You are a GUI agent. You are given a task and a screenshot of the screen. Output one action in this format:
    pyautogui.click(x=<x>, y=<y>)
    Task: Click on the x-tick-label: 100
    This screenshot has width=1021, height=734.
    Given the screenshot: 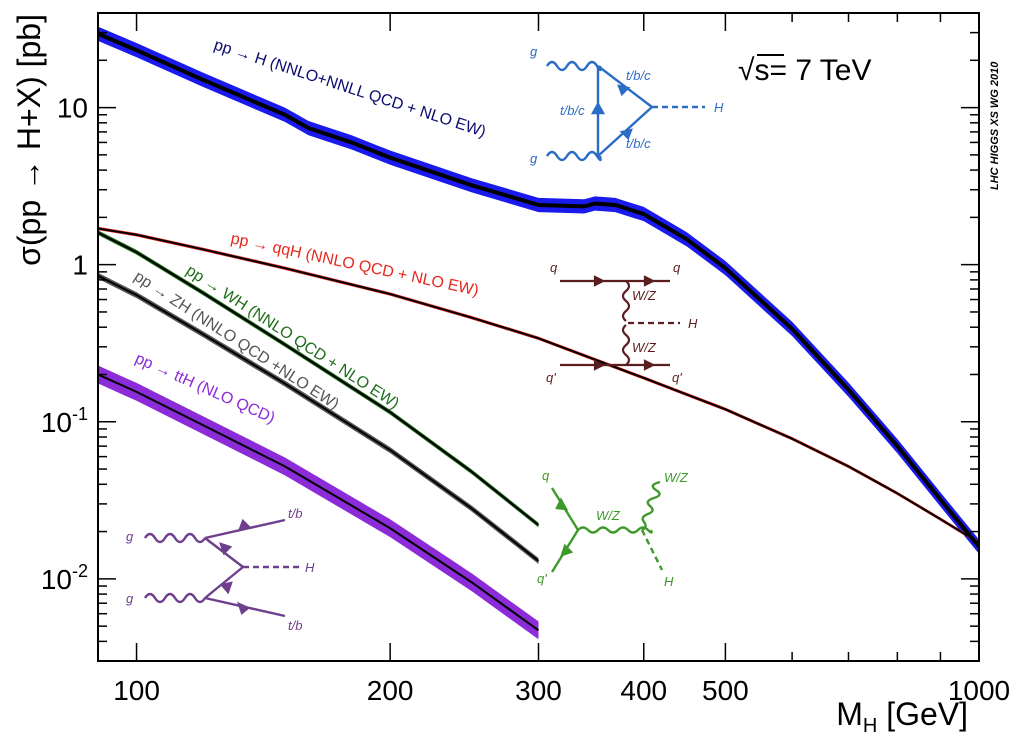 What is the action you would take?
    pyautogui.click(x=136, y=690)
    